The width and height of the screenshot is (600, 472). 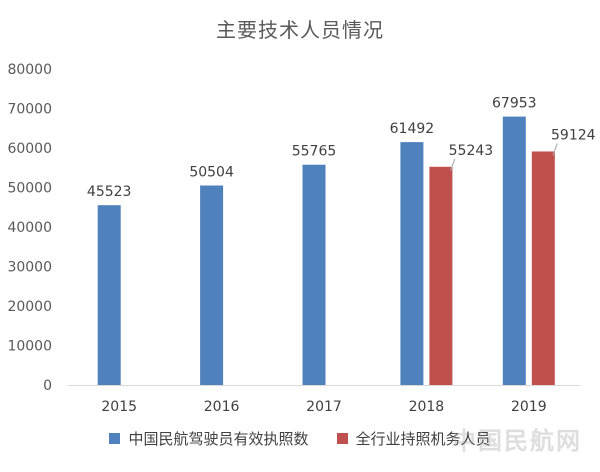 What do you see at coordinates (47, 386) in the screenshot?
I see `y-tick-label: 0` at bounding box center [47, 386].